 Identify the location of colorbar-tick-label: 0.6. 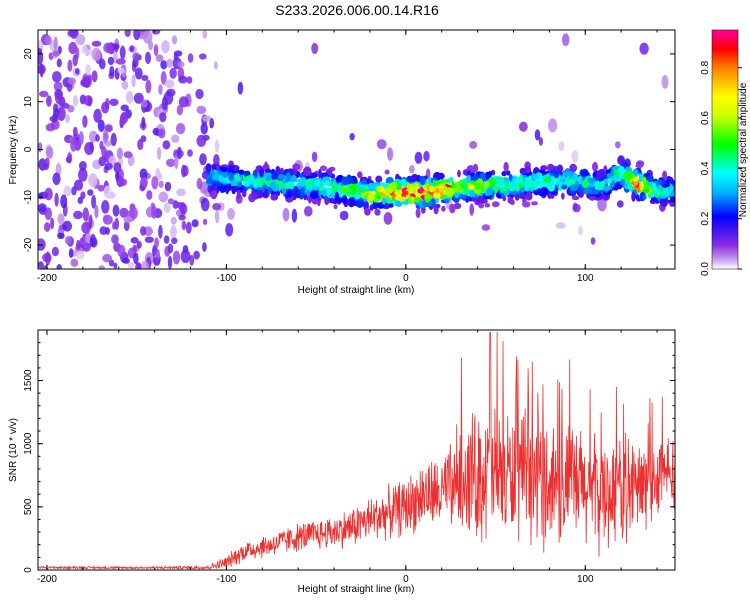
(705, 118).